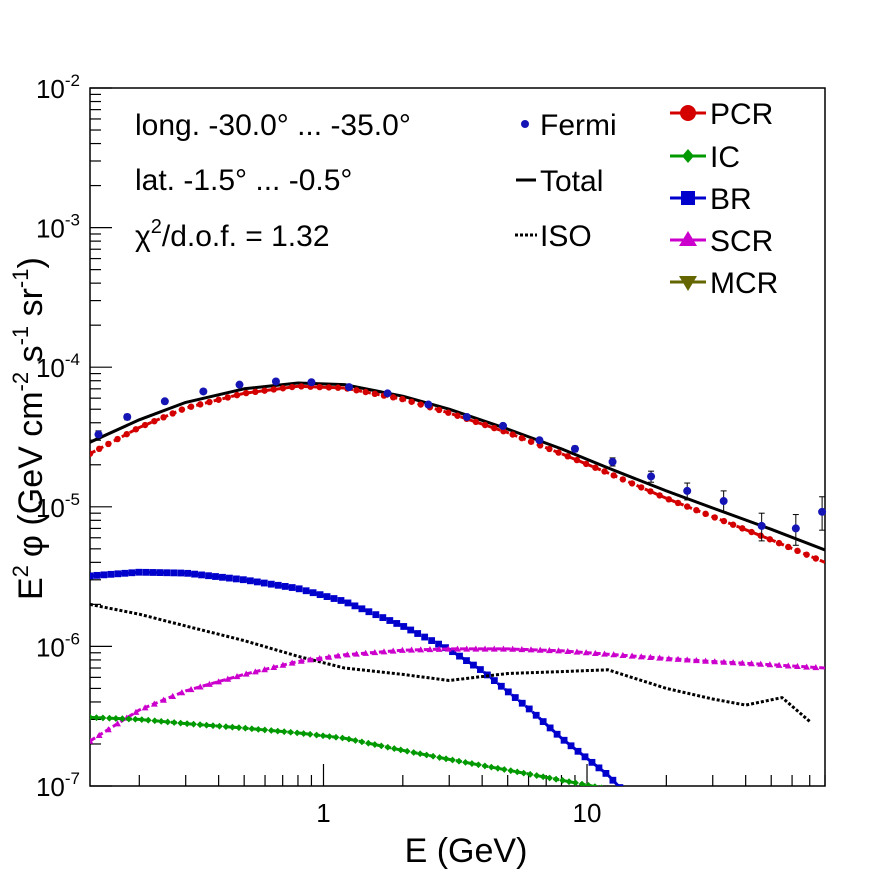 This screenshot has height=872, width=896. I want to click on legend-scr-label: SCR, so click(741, 241).